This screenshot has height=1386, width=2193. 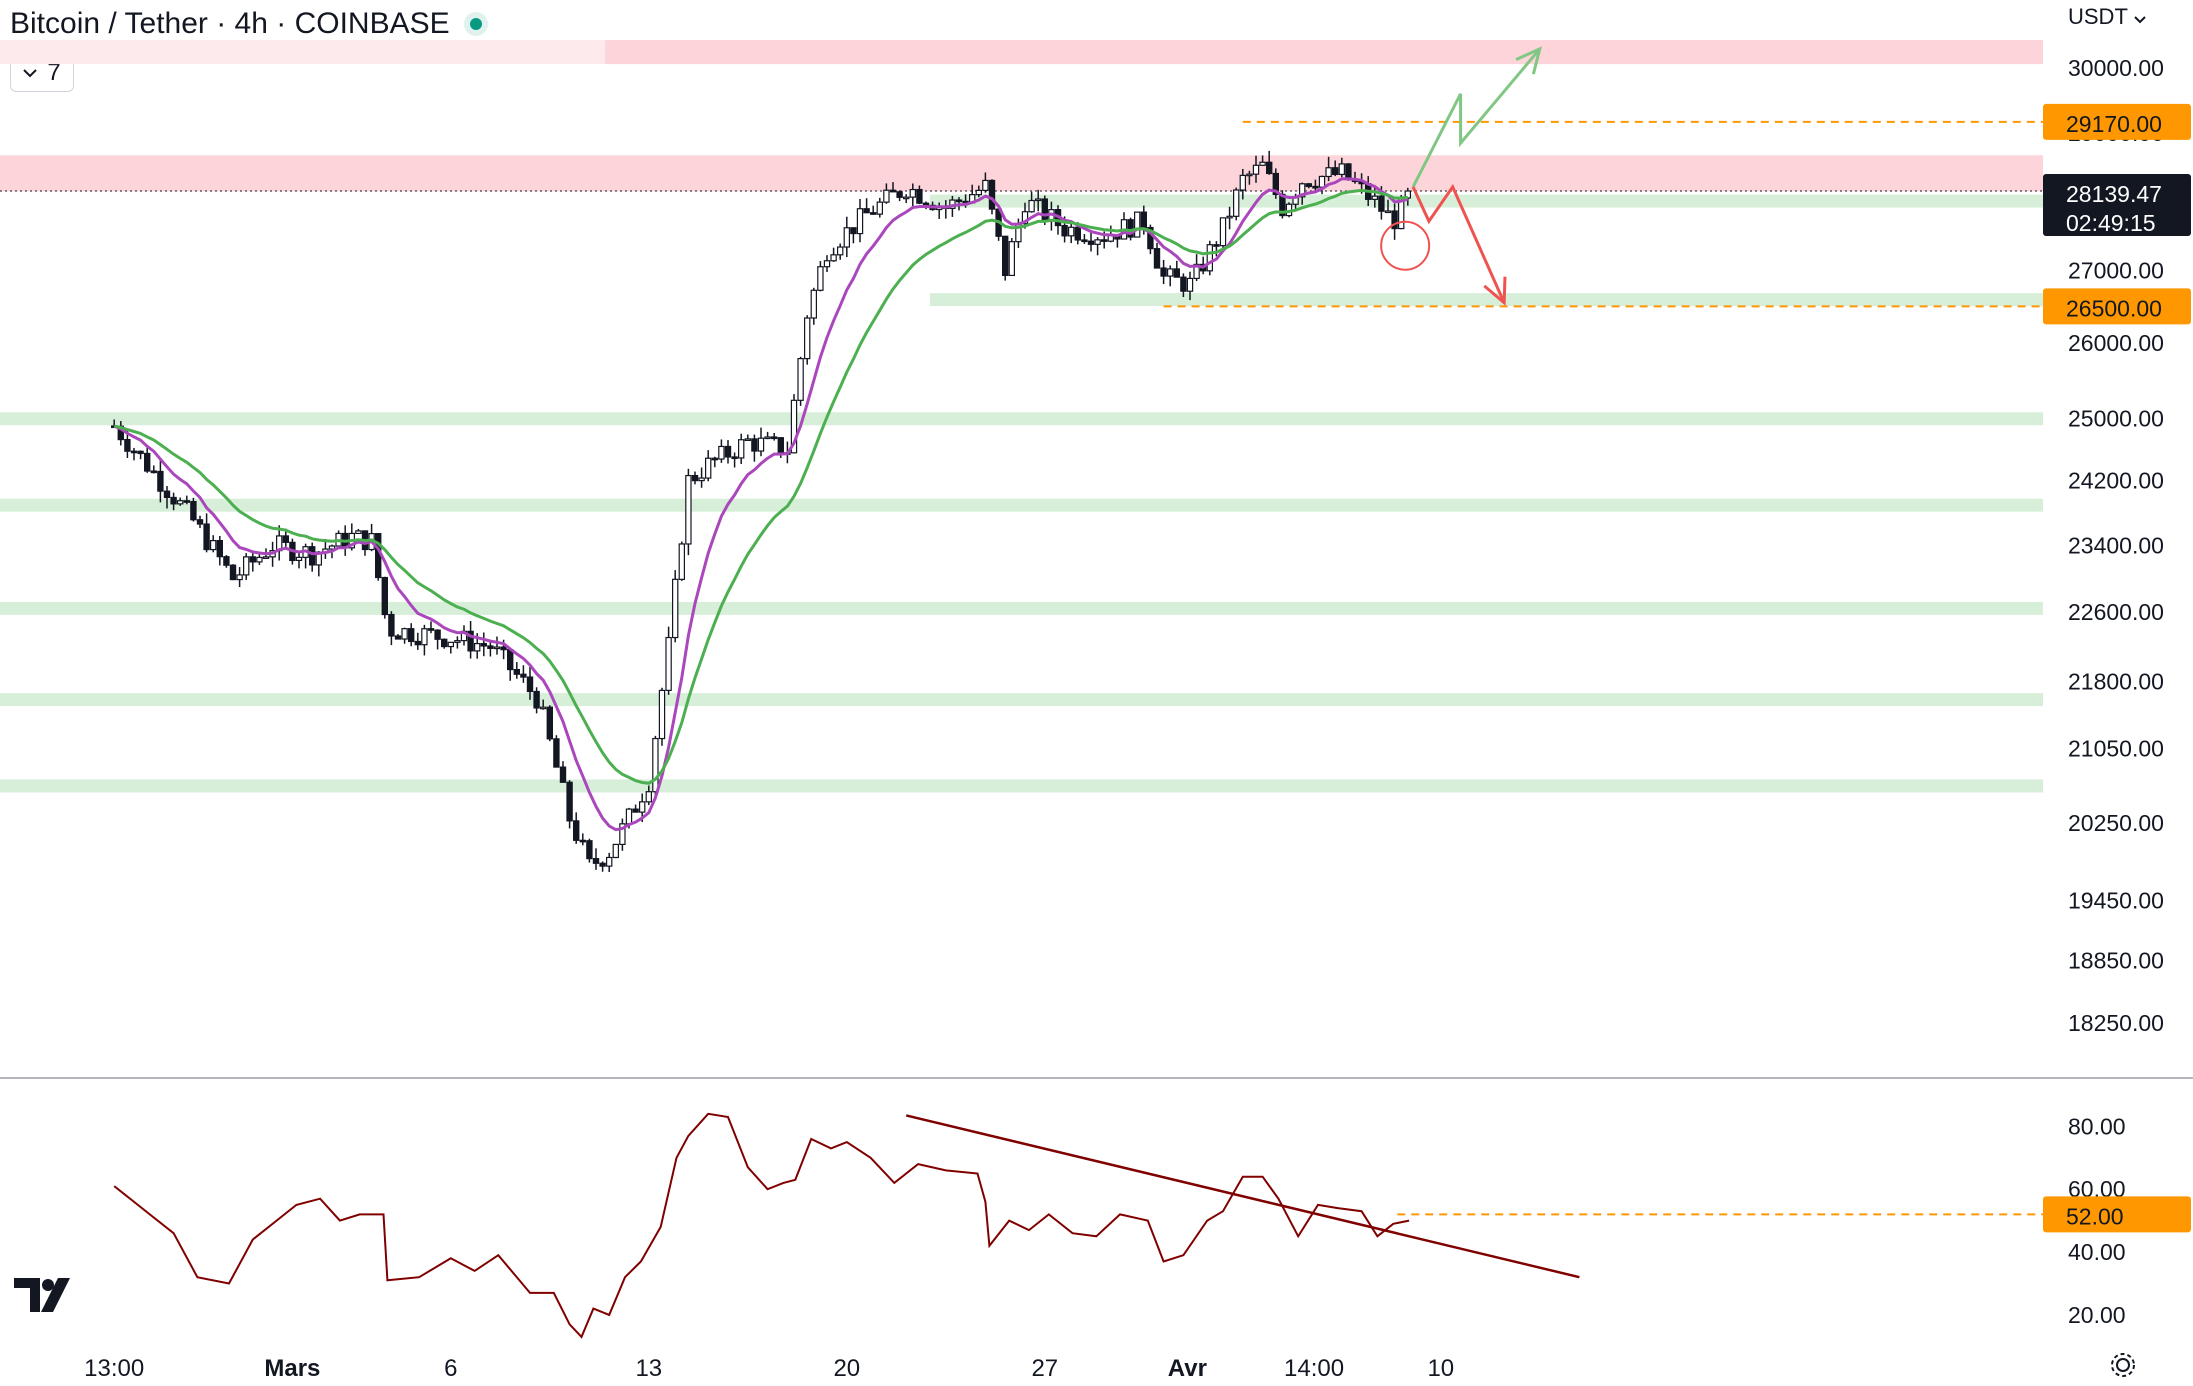 I want to click on rsi-level-badge, so click(x=2117, y=1214).